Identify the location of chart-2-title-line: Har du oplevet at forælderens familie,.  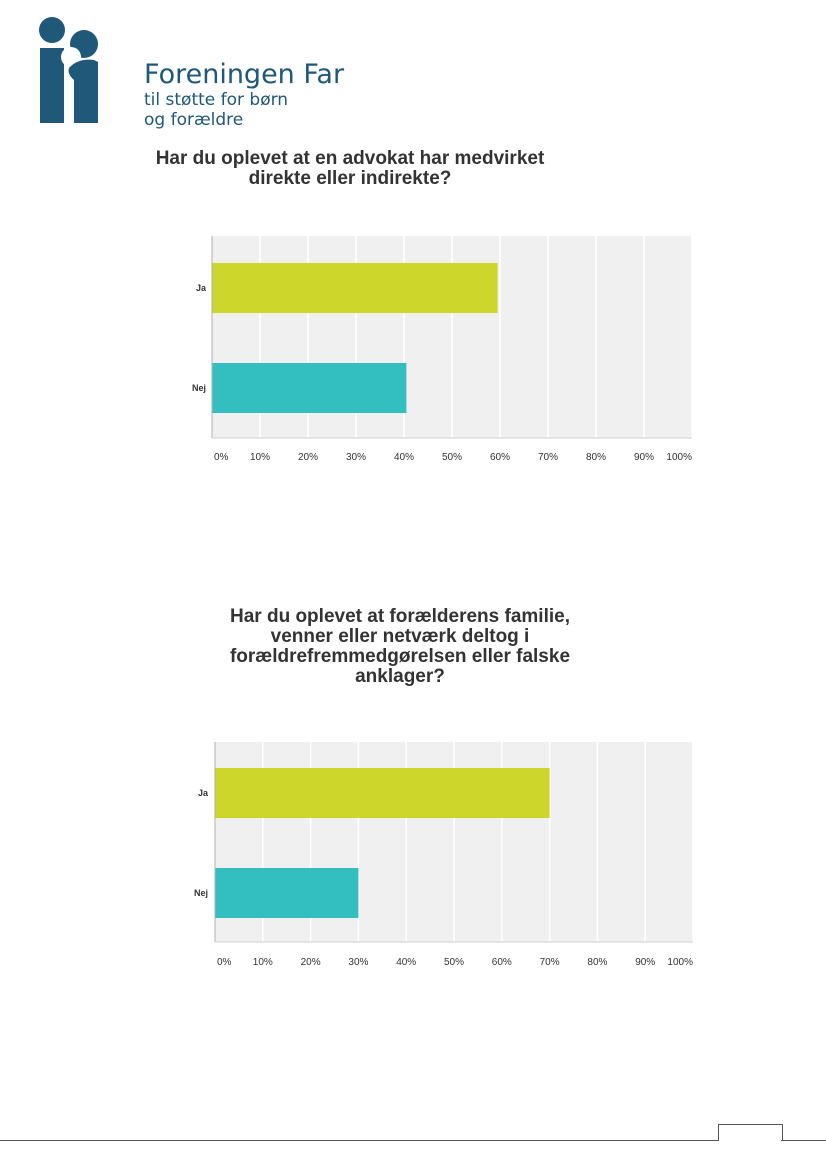
(400, 616).